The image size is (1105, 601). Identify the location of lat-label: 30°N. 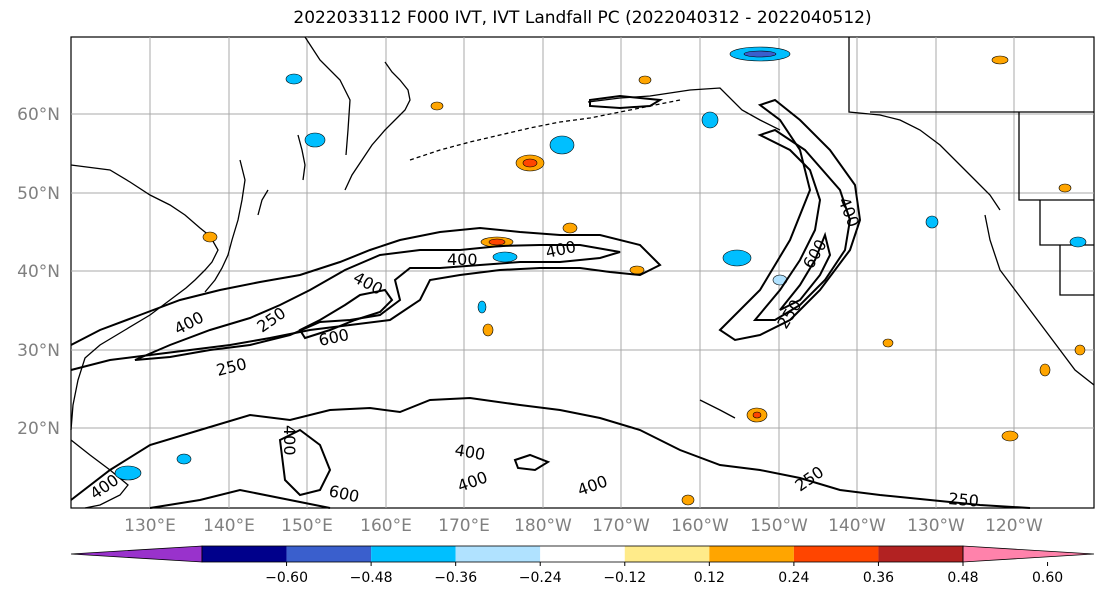
(38, 351).